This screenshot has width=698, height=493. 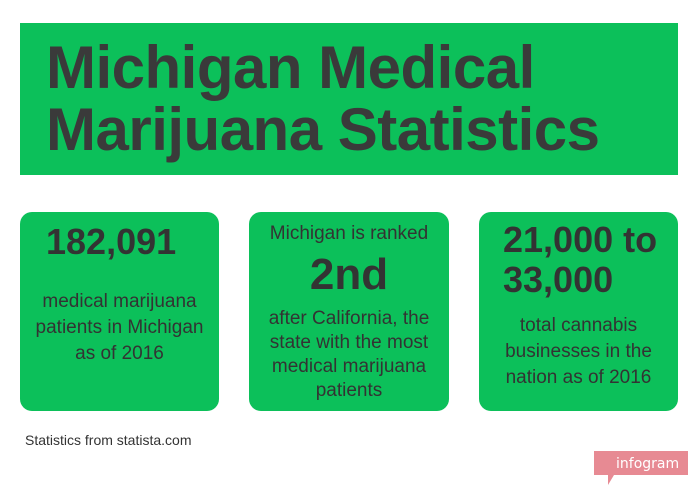 I want to click on stat-value: 182,091, so click(x=111, y=241).